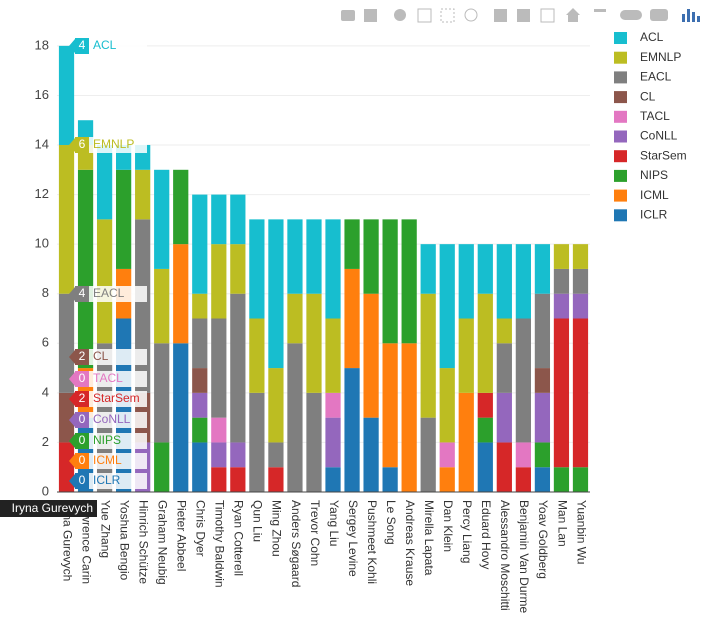 This screenshot has width=720, height=643. Describe the element at coordinates (116, 398) in the screenshot. I see `hover-name: StarSem` at that location.